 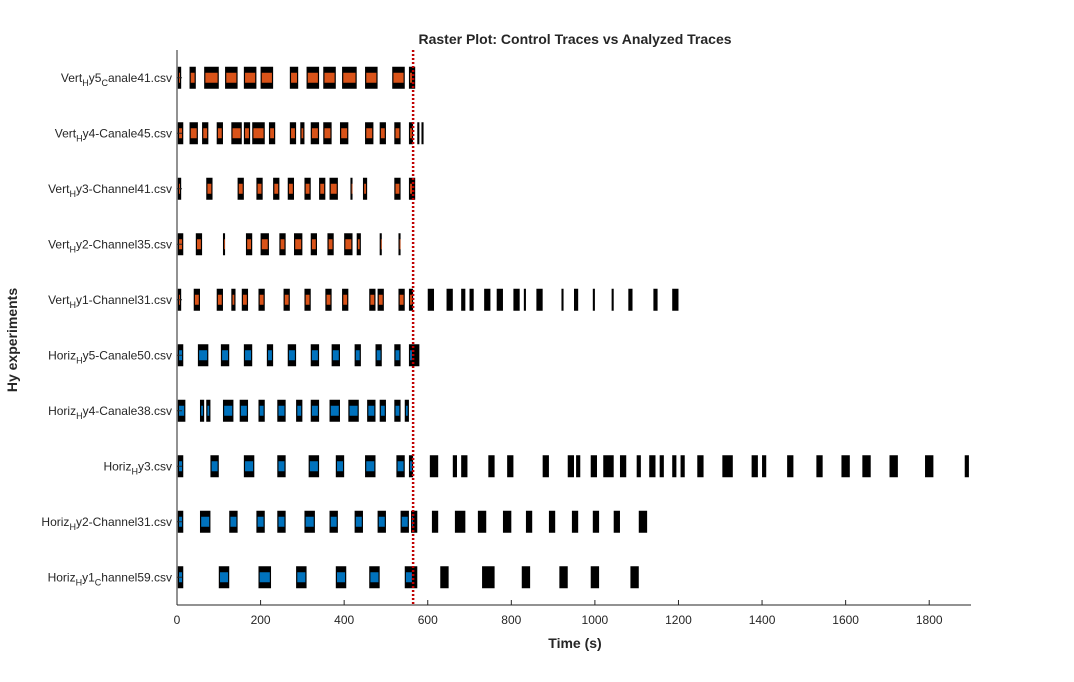 What do you see at coordinates (845, 620) in the screenshot?
I see `x-tick-label: 1600` at bounding box center [845, 620].